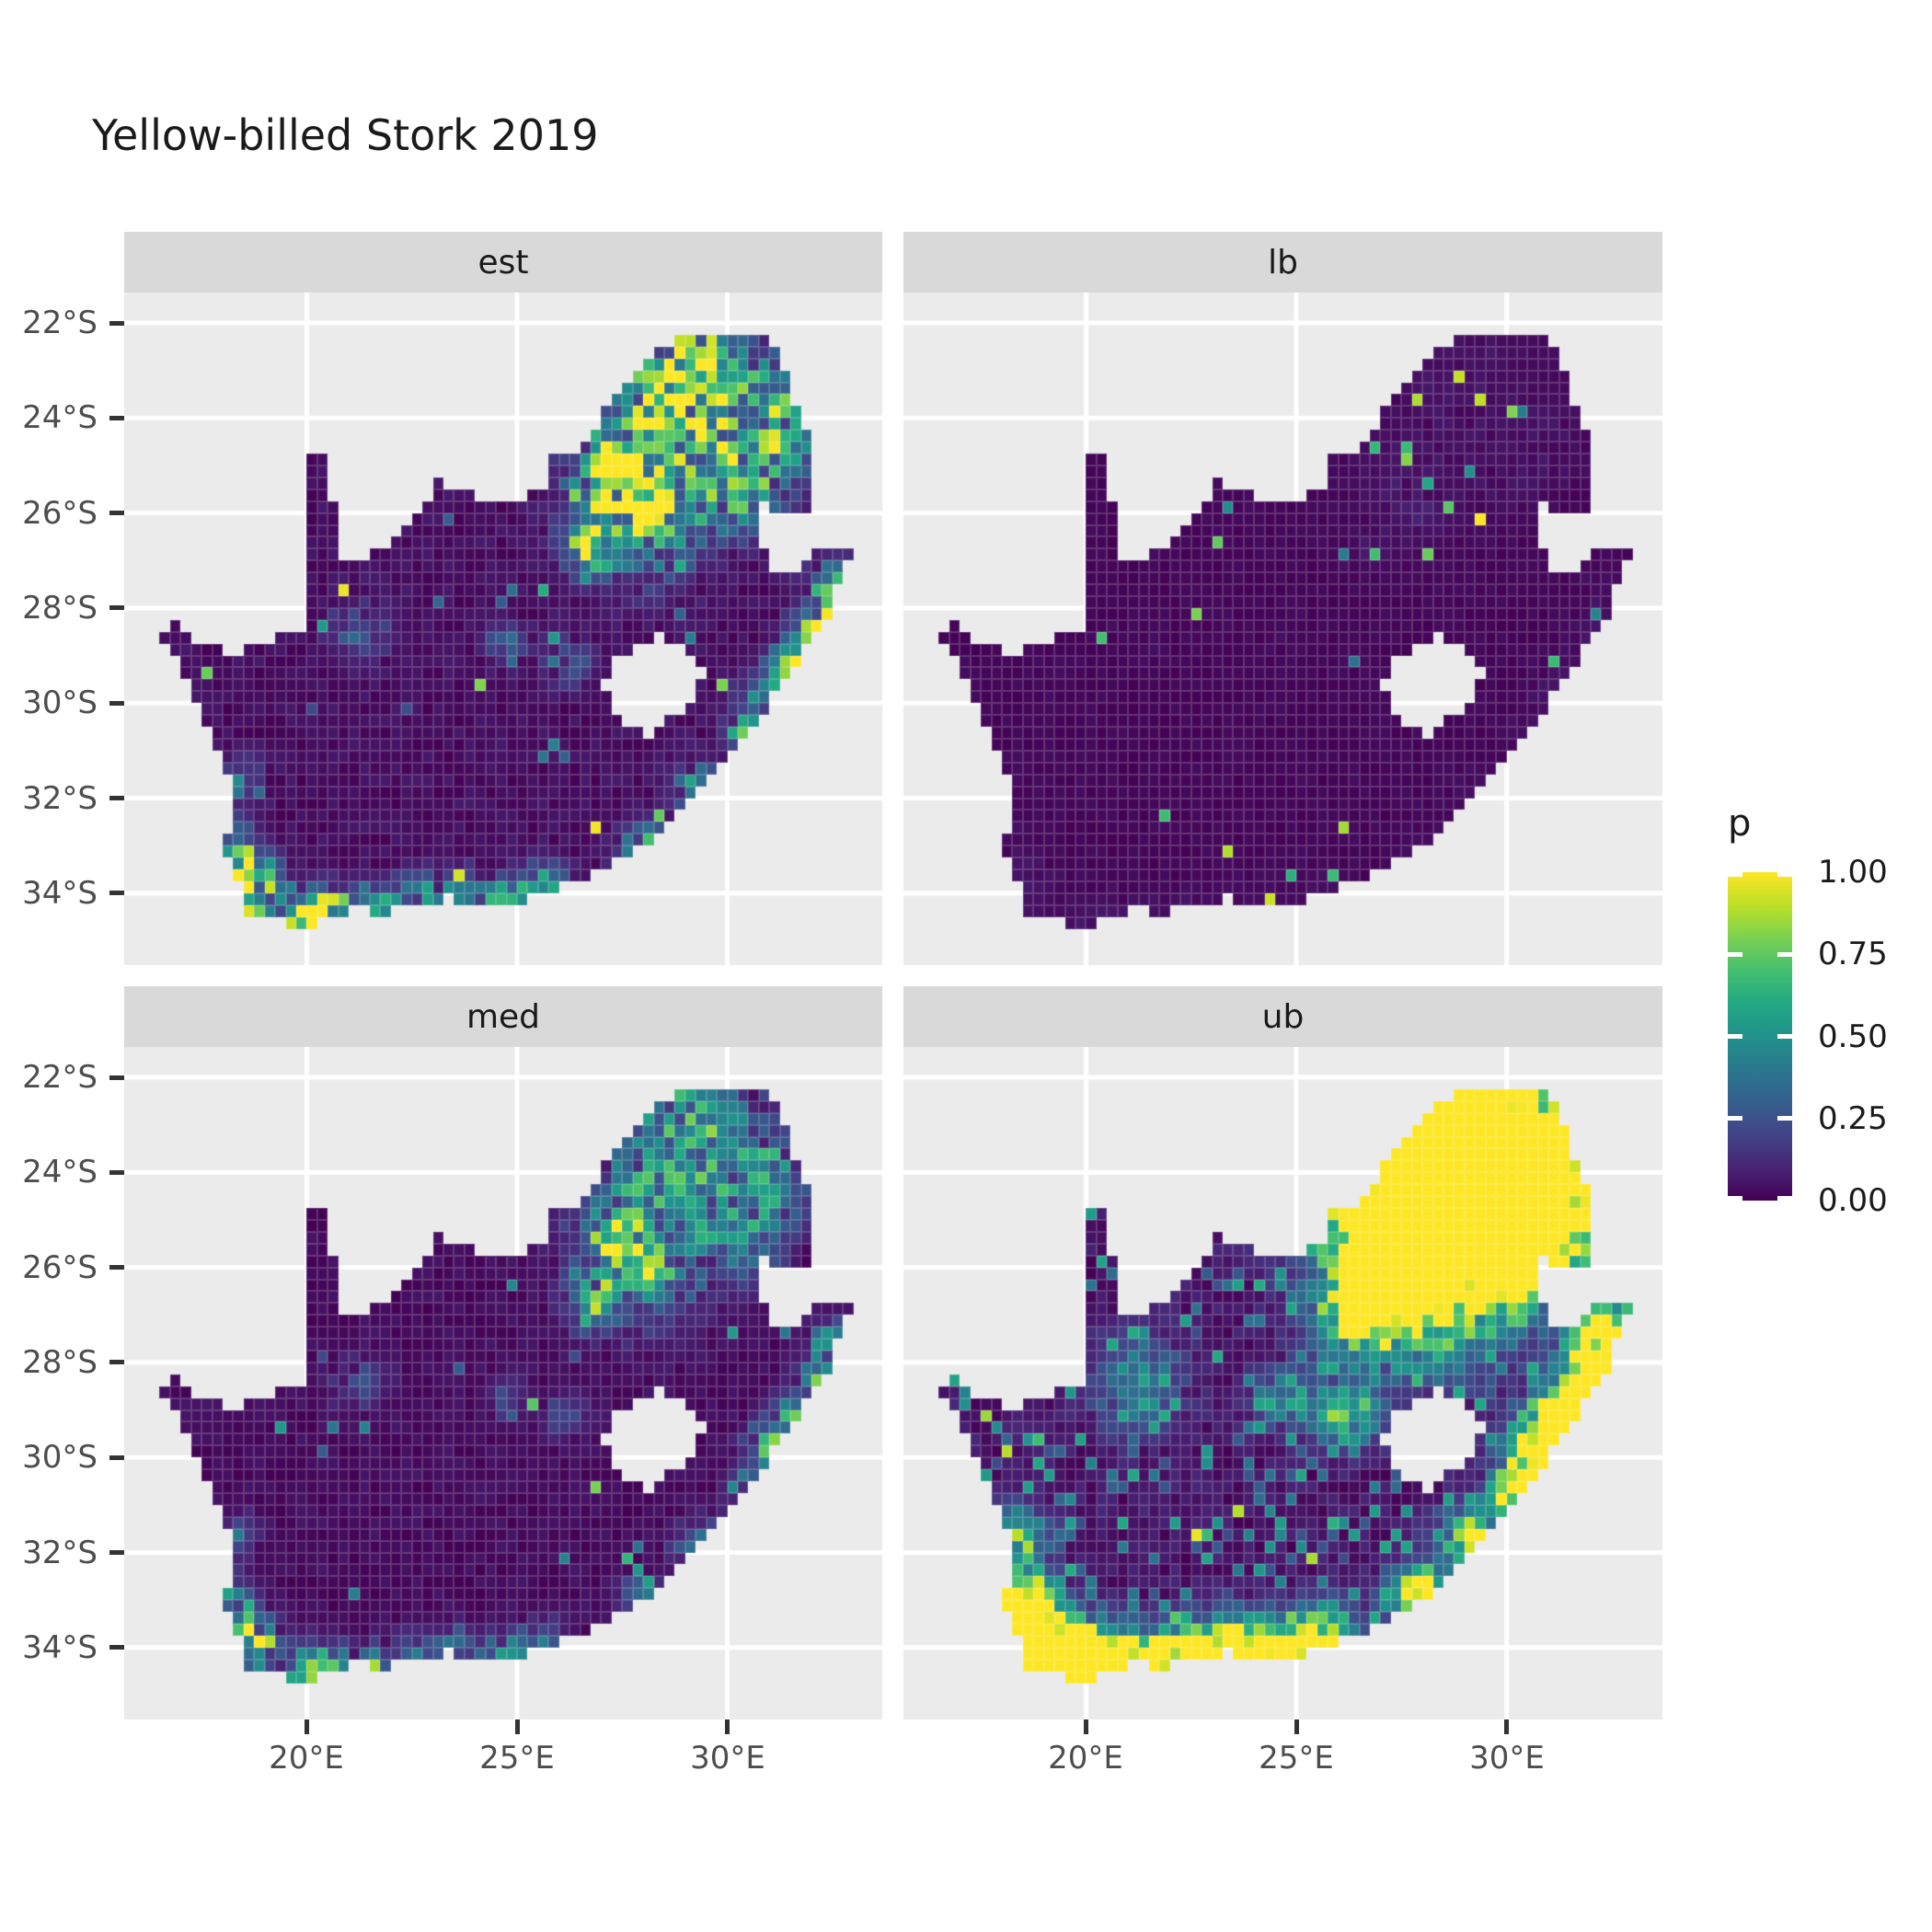  I want to click on facet-strip-est: est, so click(503, 262).